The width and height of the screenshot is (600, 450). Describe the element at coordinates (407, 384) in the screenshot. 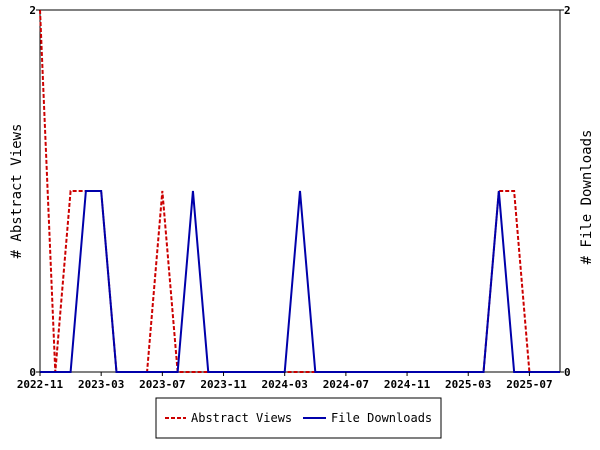

I see `x-tick-label: 2024-11` at that location.